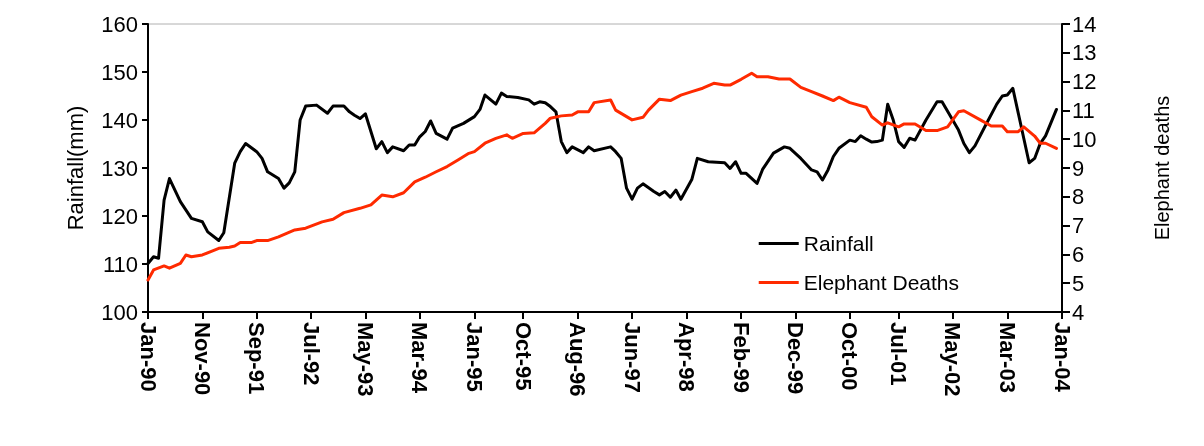 The height and width of the screenshot is (446, 1204). I want to click on y2-tick-label: 5, so click(1078, 283).